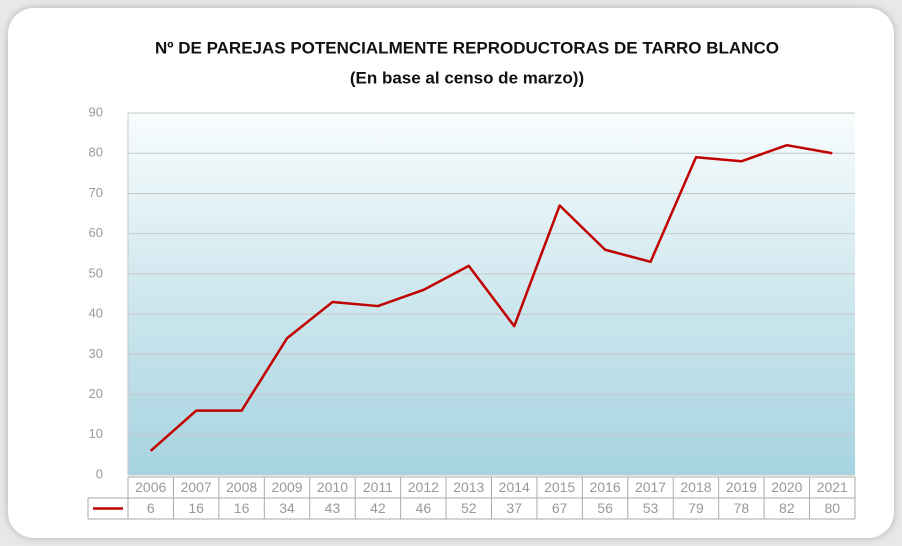 This screenshot has width=902, height=546. What do you see at coordinates (696, 508) in the screenshot?
I see `data-label: 79` at bounding box center [696, 508].